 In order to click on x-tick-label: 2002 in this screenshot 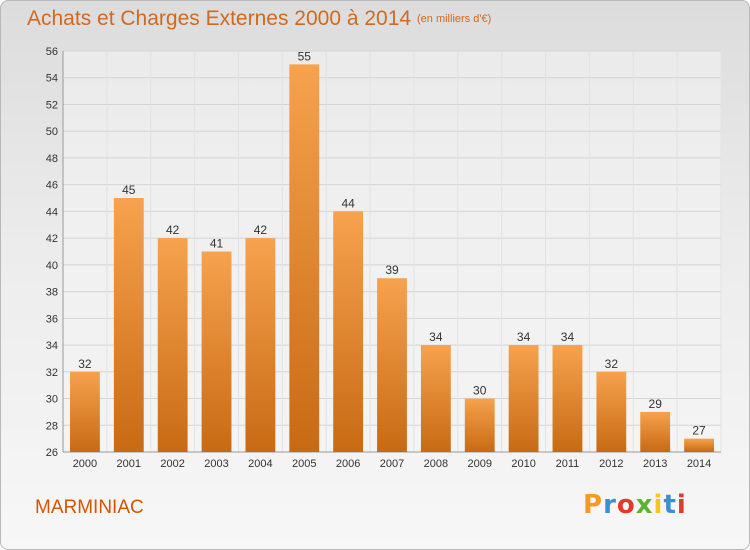, I will do `click(172, 464)`.